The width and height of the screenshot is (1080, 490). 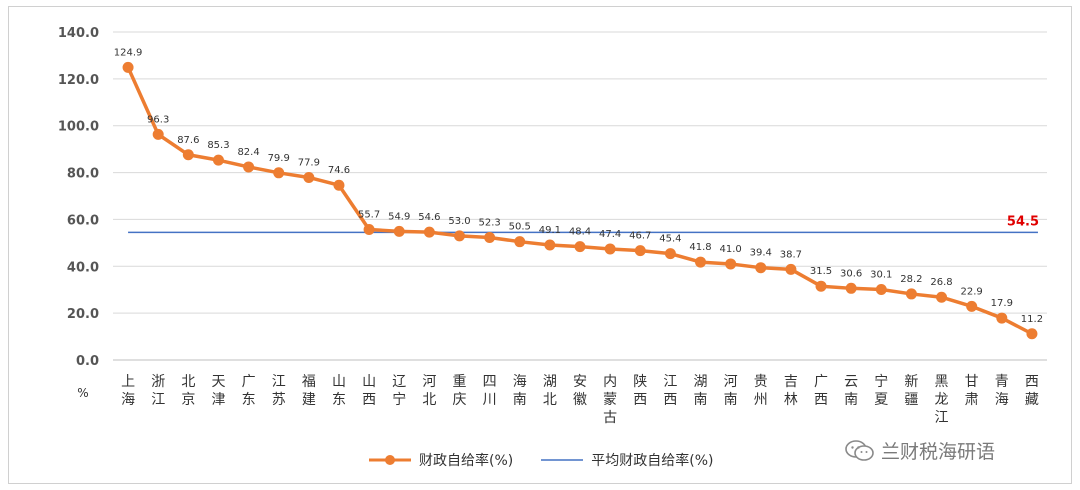 What do you see at coordinates (731, 391) in the screenshot?
I see `x-category-label: 河南` at bounding box center [731, 391].